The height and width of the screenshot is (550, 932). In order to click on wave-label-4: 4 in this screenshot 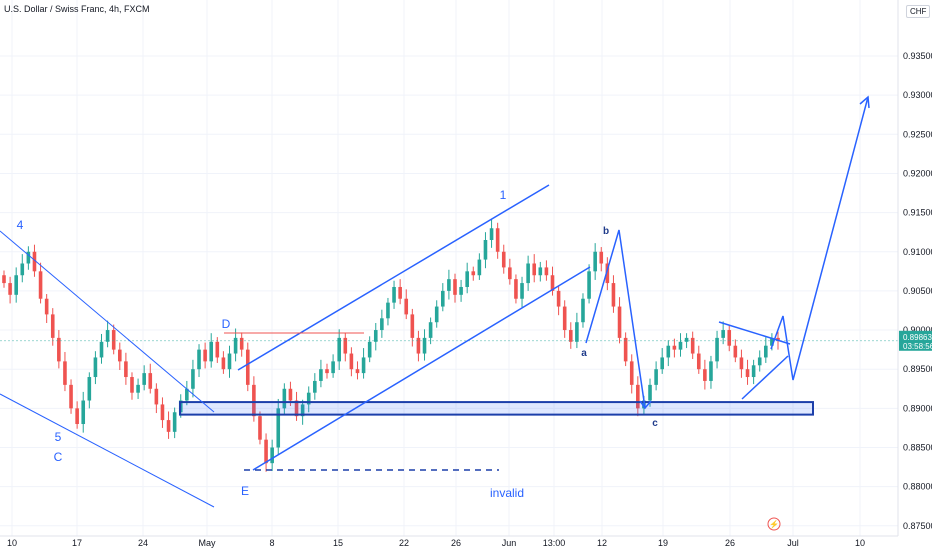, I will do `click(20, 225)`.